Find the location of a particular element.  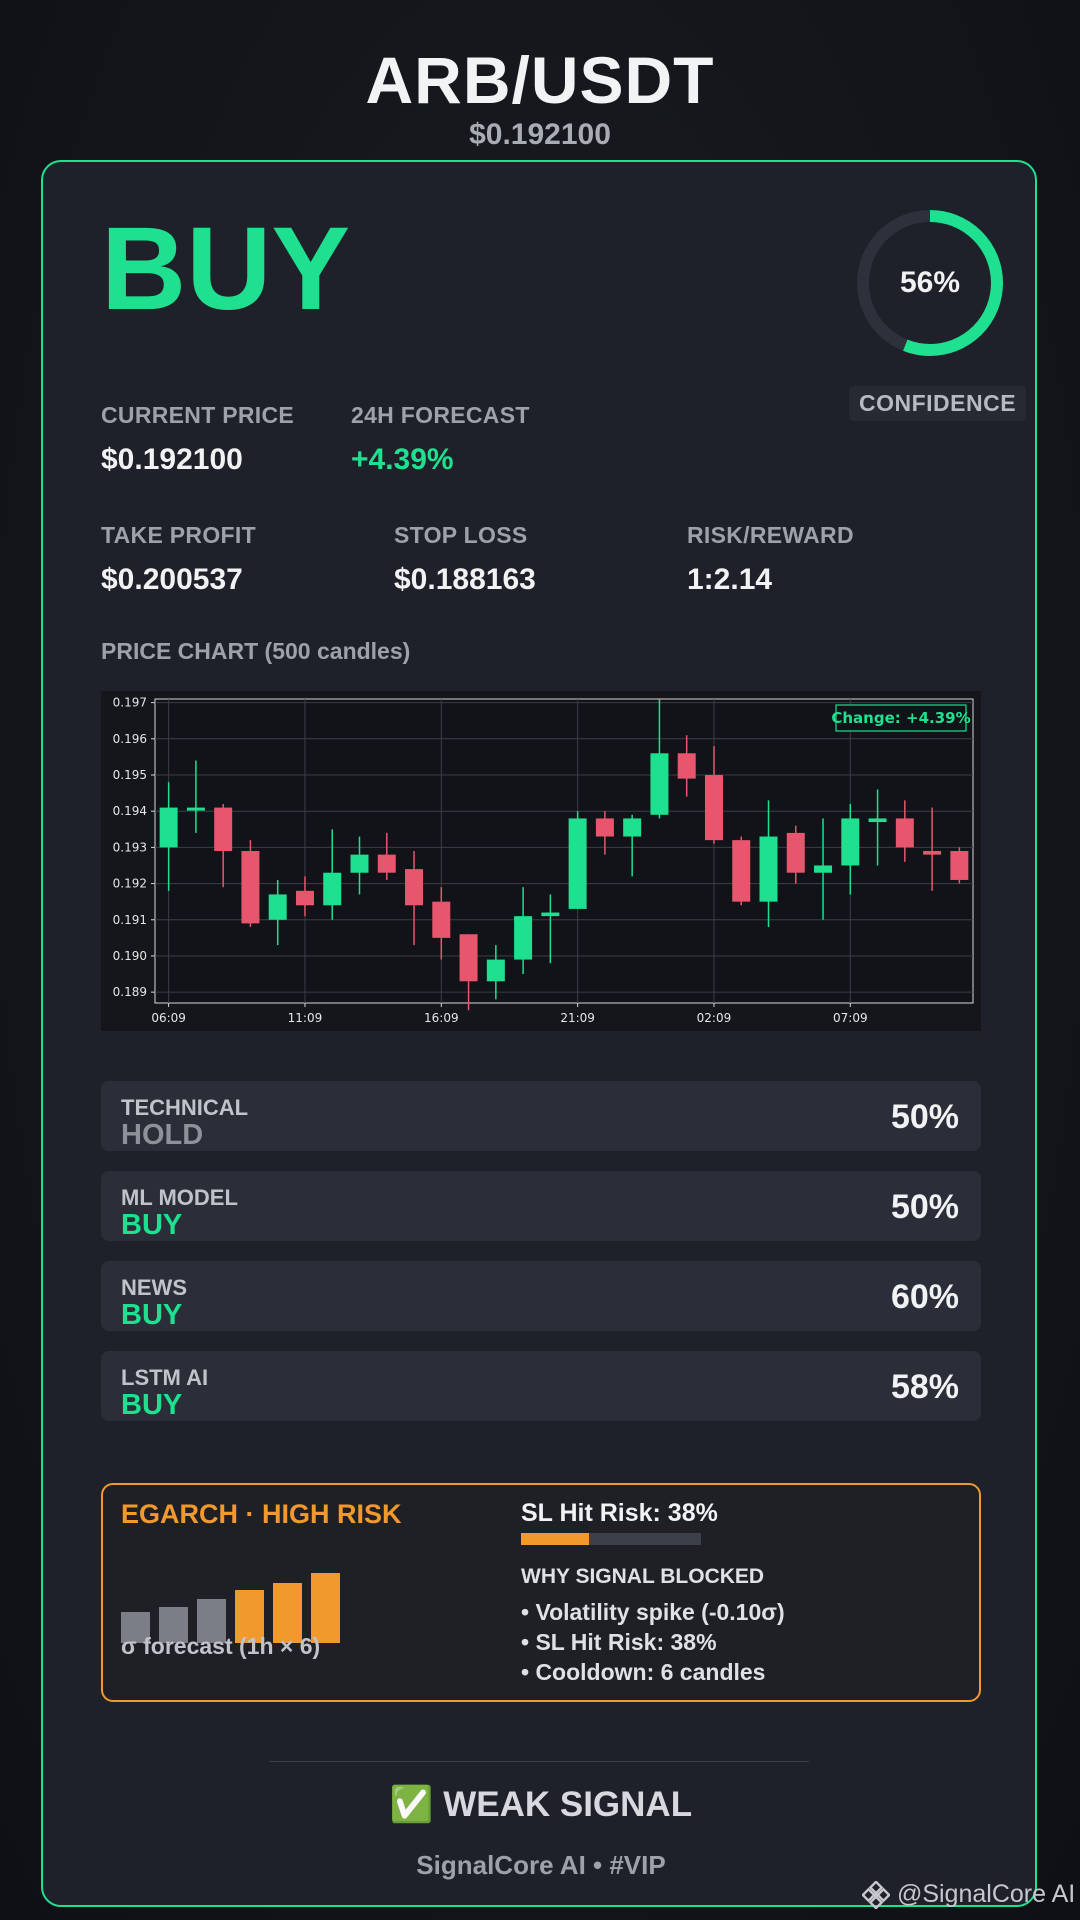

watermark-text: @SignalCore AI is located at coordinates (986, 1894).